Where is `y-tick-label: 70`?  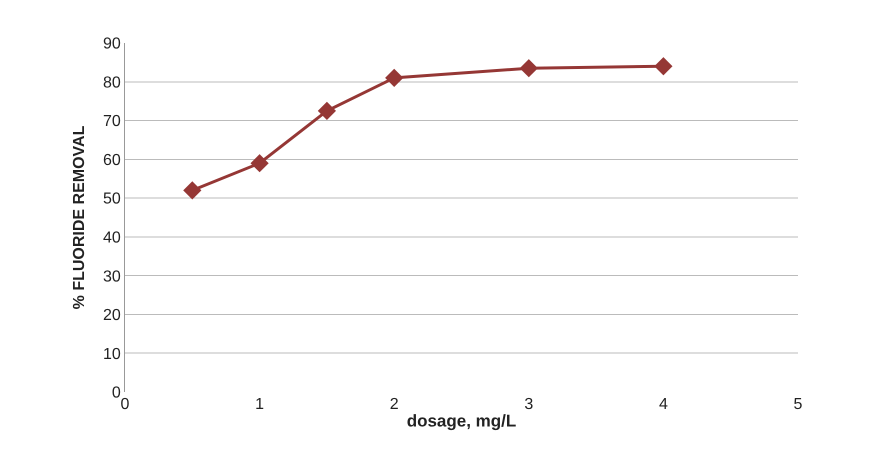
y-tick-label: 70 is located at coordinates (112, 121).